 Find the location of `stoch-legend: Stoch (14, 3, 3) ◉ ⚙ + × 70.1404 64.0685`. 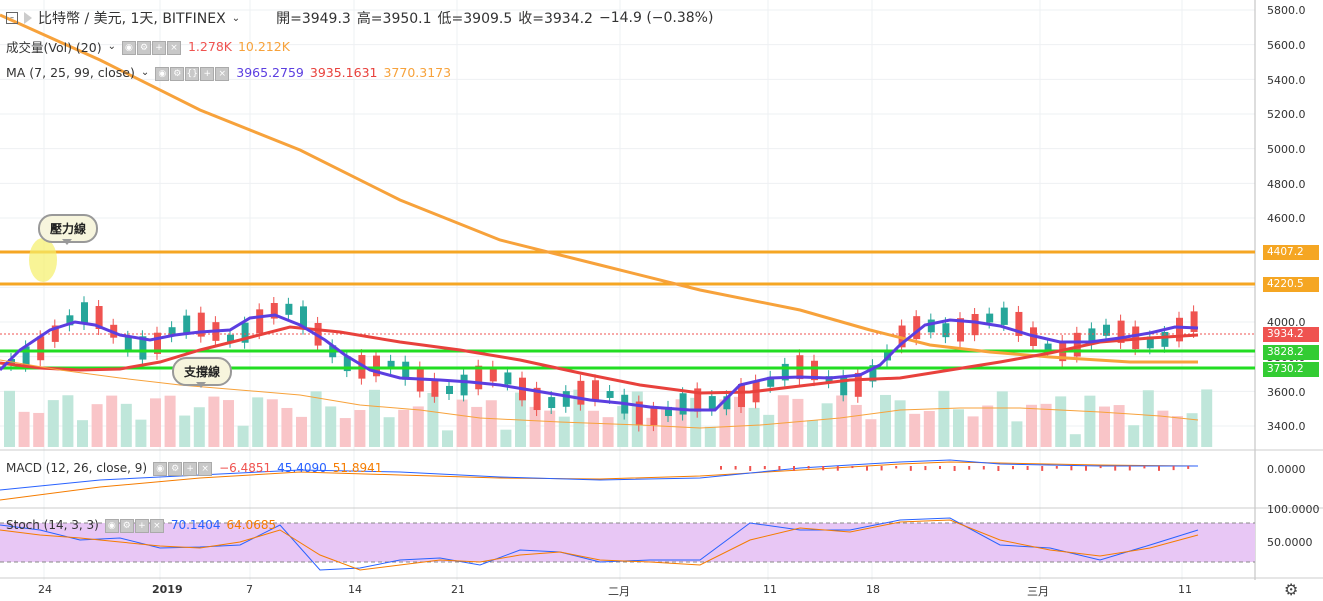

stoch-legend: Stoch (14, 3, 3) ◉ ⚙ + × 70.1404 64.0685 is located at coordinates (141, 525).